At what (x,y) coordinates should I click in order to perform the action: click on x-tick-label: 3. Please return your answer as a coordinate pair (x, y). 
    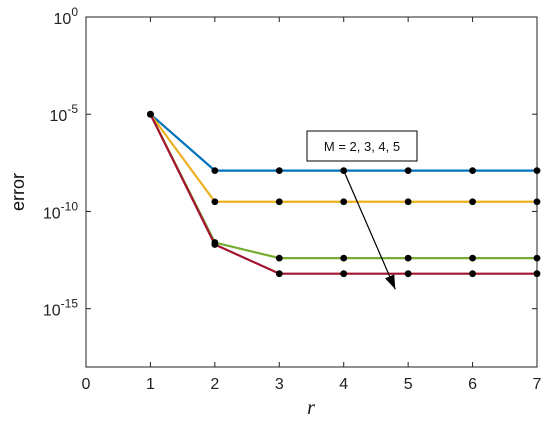
    Looking at the image, I should click on (279, 384).